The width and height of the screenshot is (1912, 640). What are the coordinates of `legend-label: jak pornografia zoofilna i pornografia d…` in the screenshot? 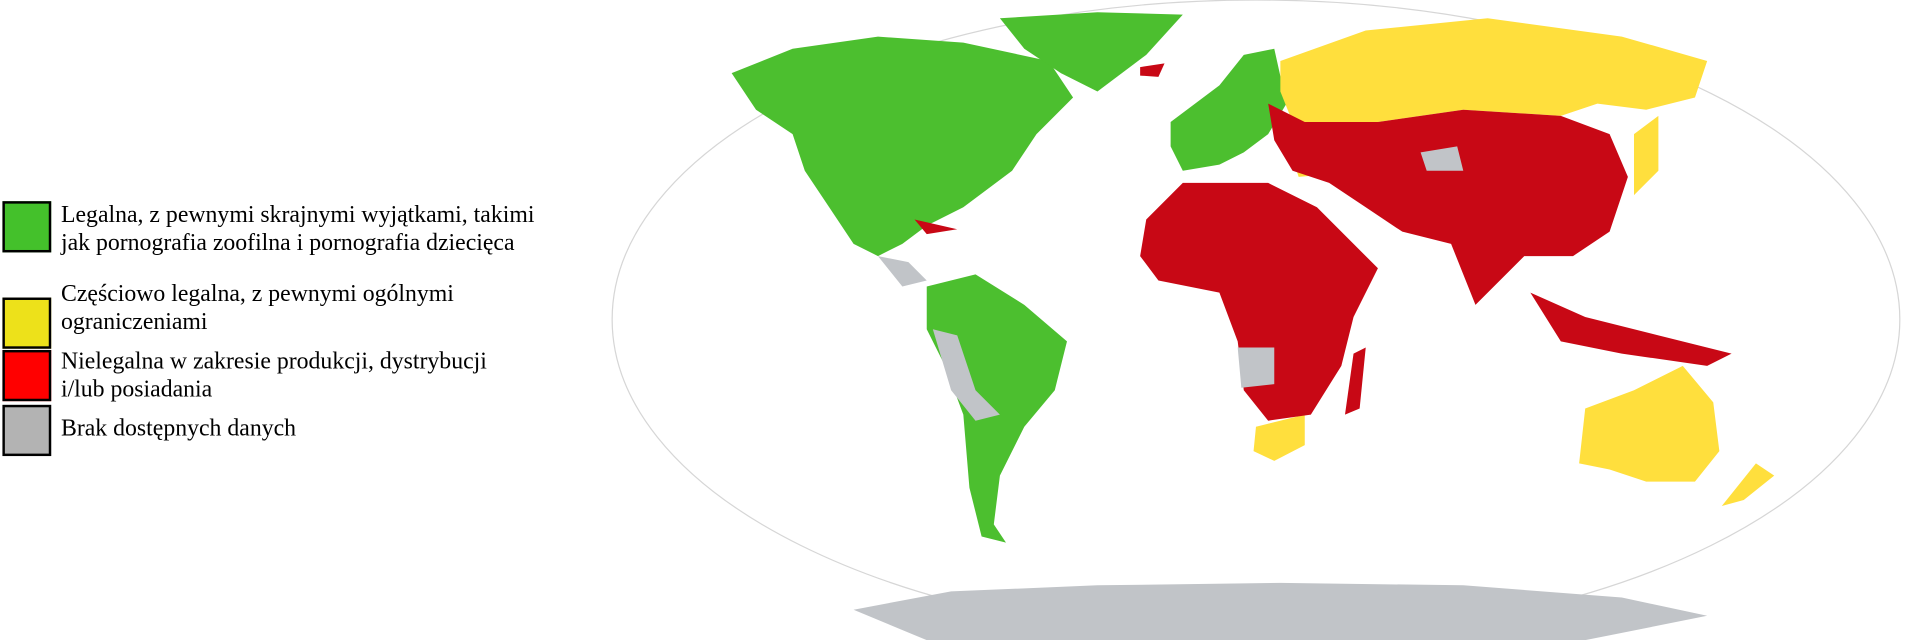 It's located at (287, 243).